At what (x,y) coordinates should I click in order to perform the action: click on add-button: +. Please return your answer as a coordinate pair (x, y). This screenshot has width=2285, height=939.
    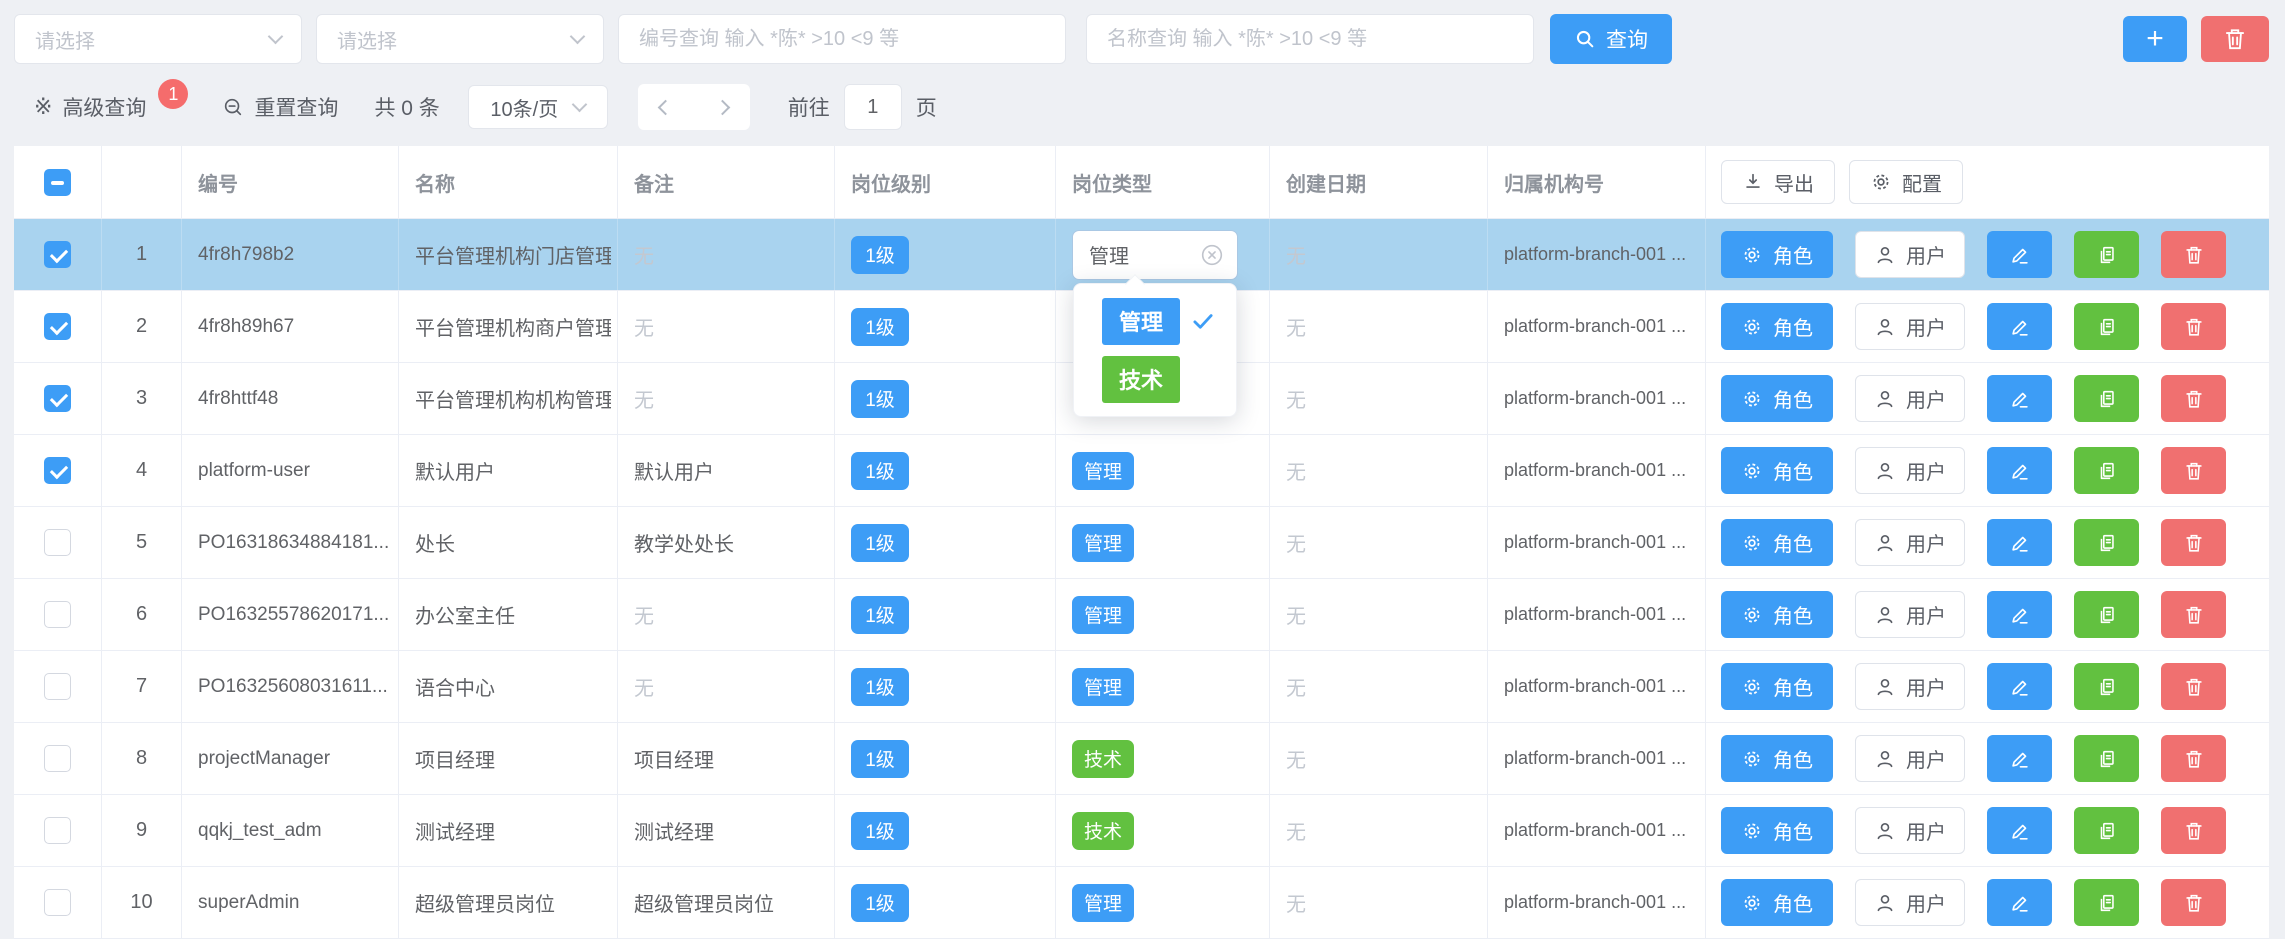
    Looking at the image, I should click on (2155, 39).